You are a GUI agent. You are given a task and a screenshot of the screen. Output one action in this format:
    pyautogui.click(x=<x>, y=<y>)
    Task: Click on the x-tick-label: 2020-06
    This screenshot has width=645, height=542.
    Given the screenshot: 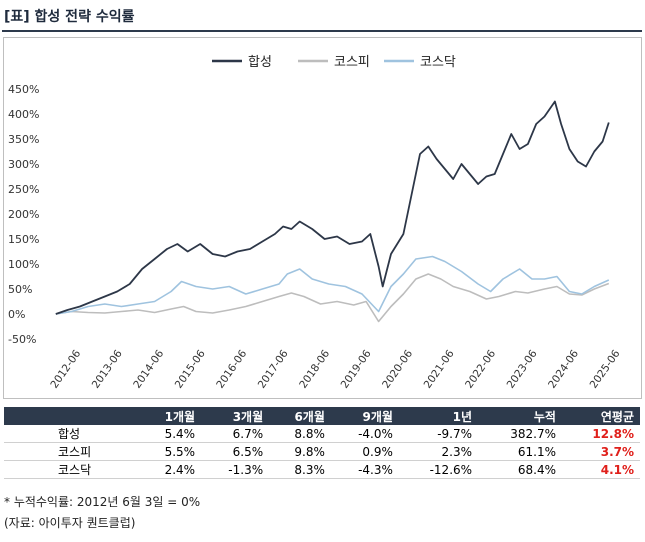 What is the action you would take?
    pyautogui.click(x=397, y=369)
    